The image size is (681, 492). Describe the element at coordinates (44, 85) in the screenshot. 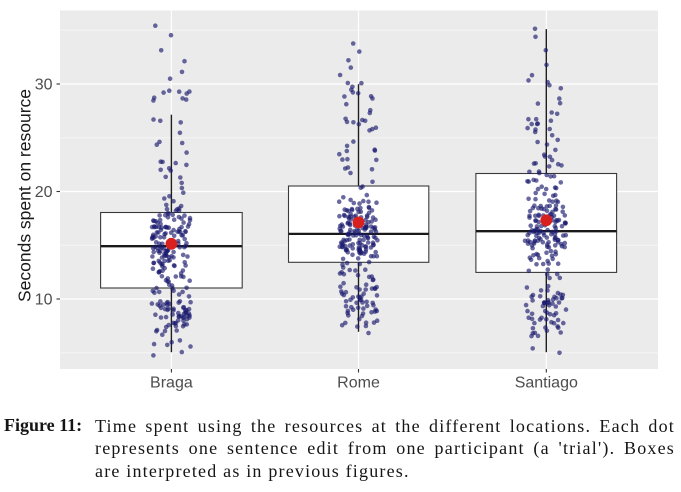

I see `svg-text: 30` at that location.